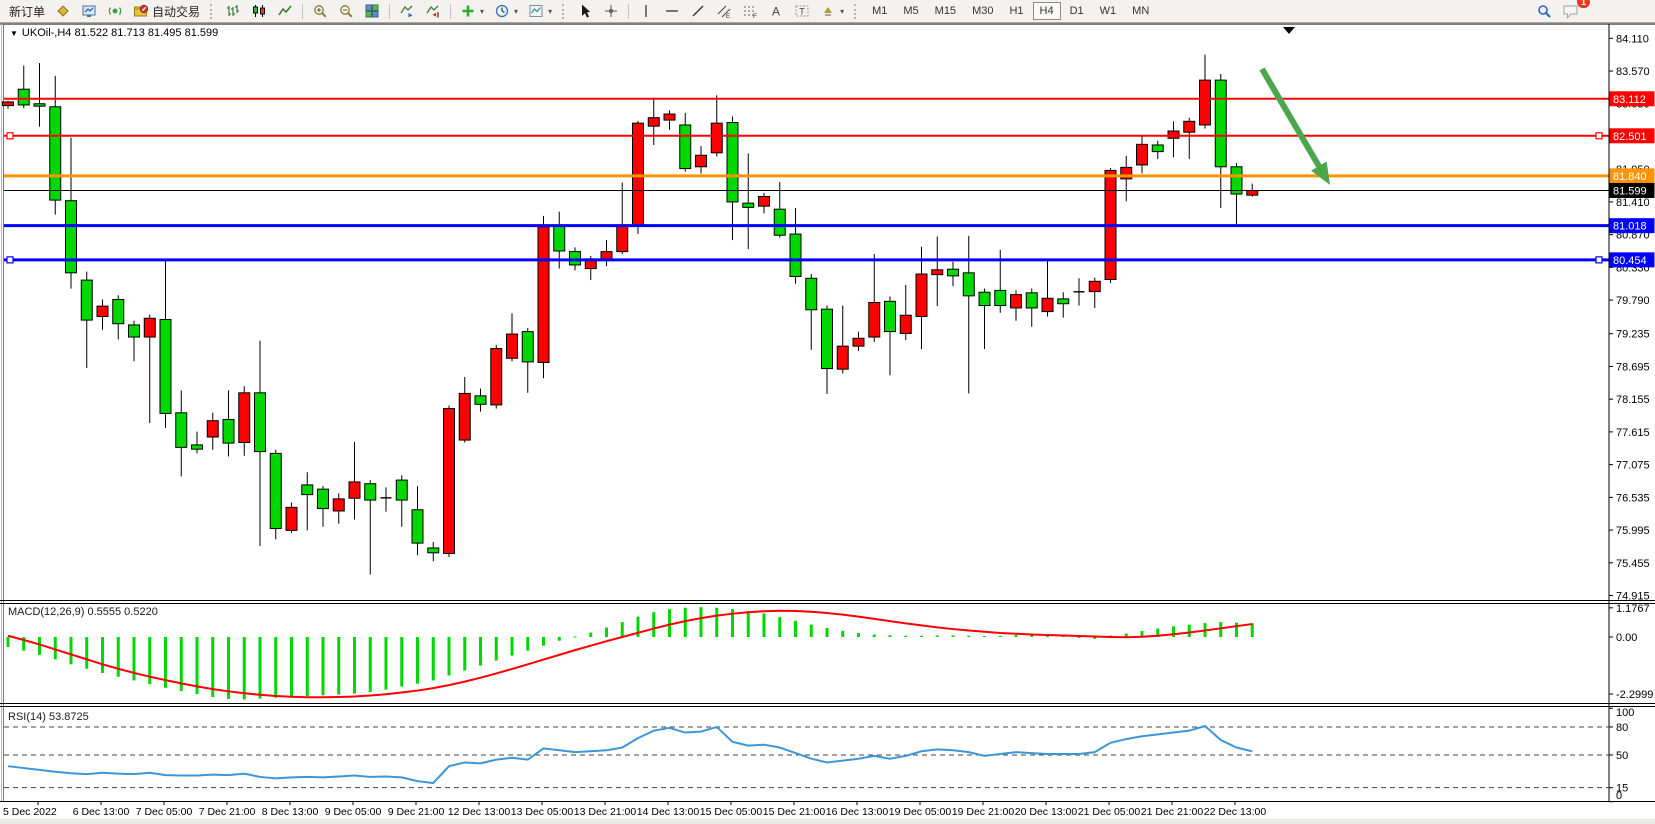  What do you see at coordinates (353, 812) in the screenshot?
I see `svg-text: 9 Dec 05:00` at bounding box center [353, 812].